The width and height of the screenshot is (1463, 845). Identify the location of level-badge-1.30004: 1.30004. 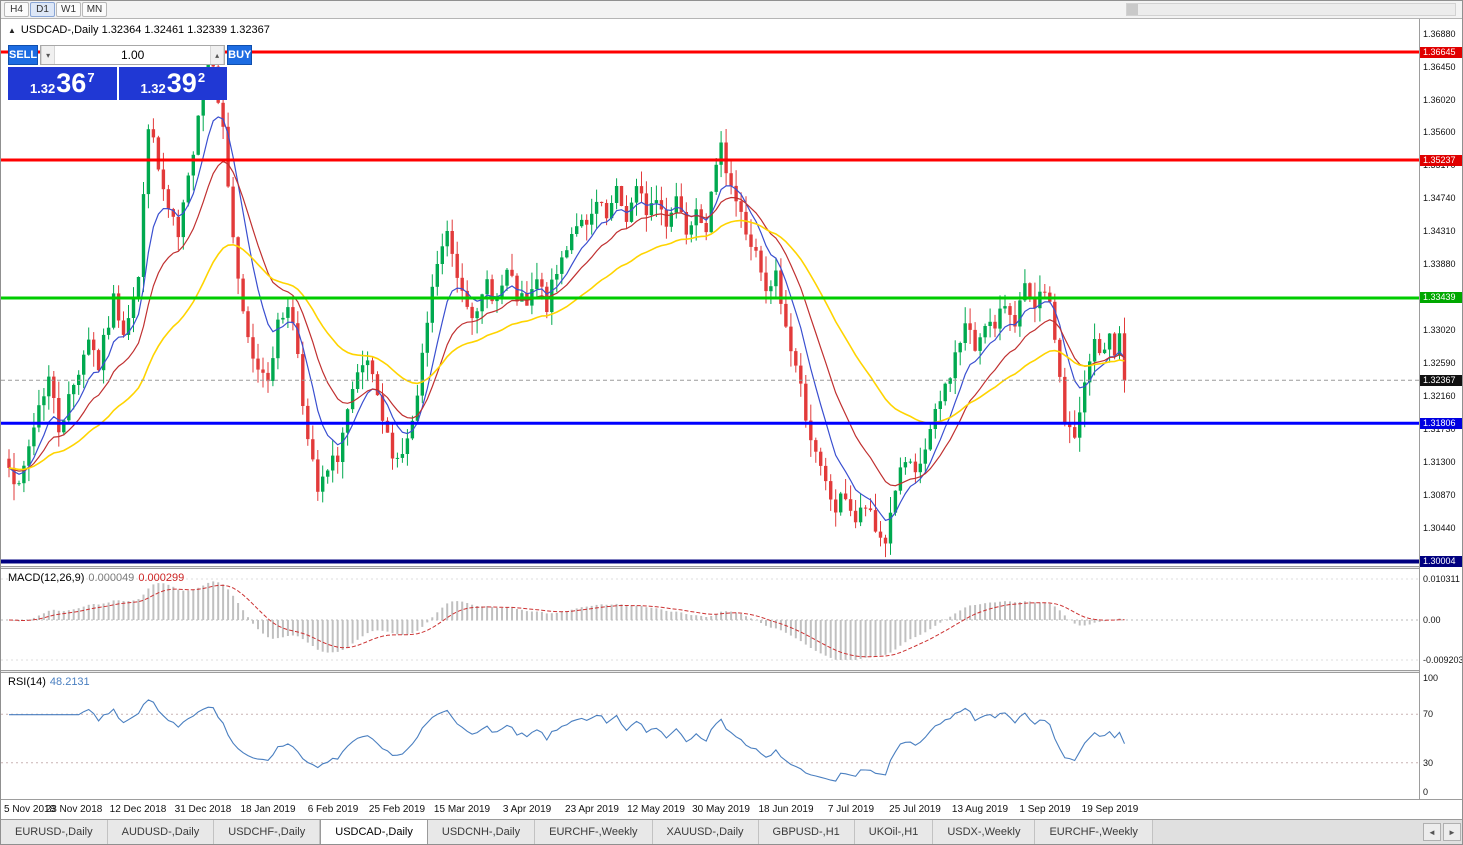
(1441, 561).